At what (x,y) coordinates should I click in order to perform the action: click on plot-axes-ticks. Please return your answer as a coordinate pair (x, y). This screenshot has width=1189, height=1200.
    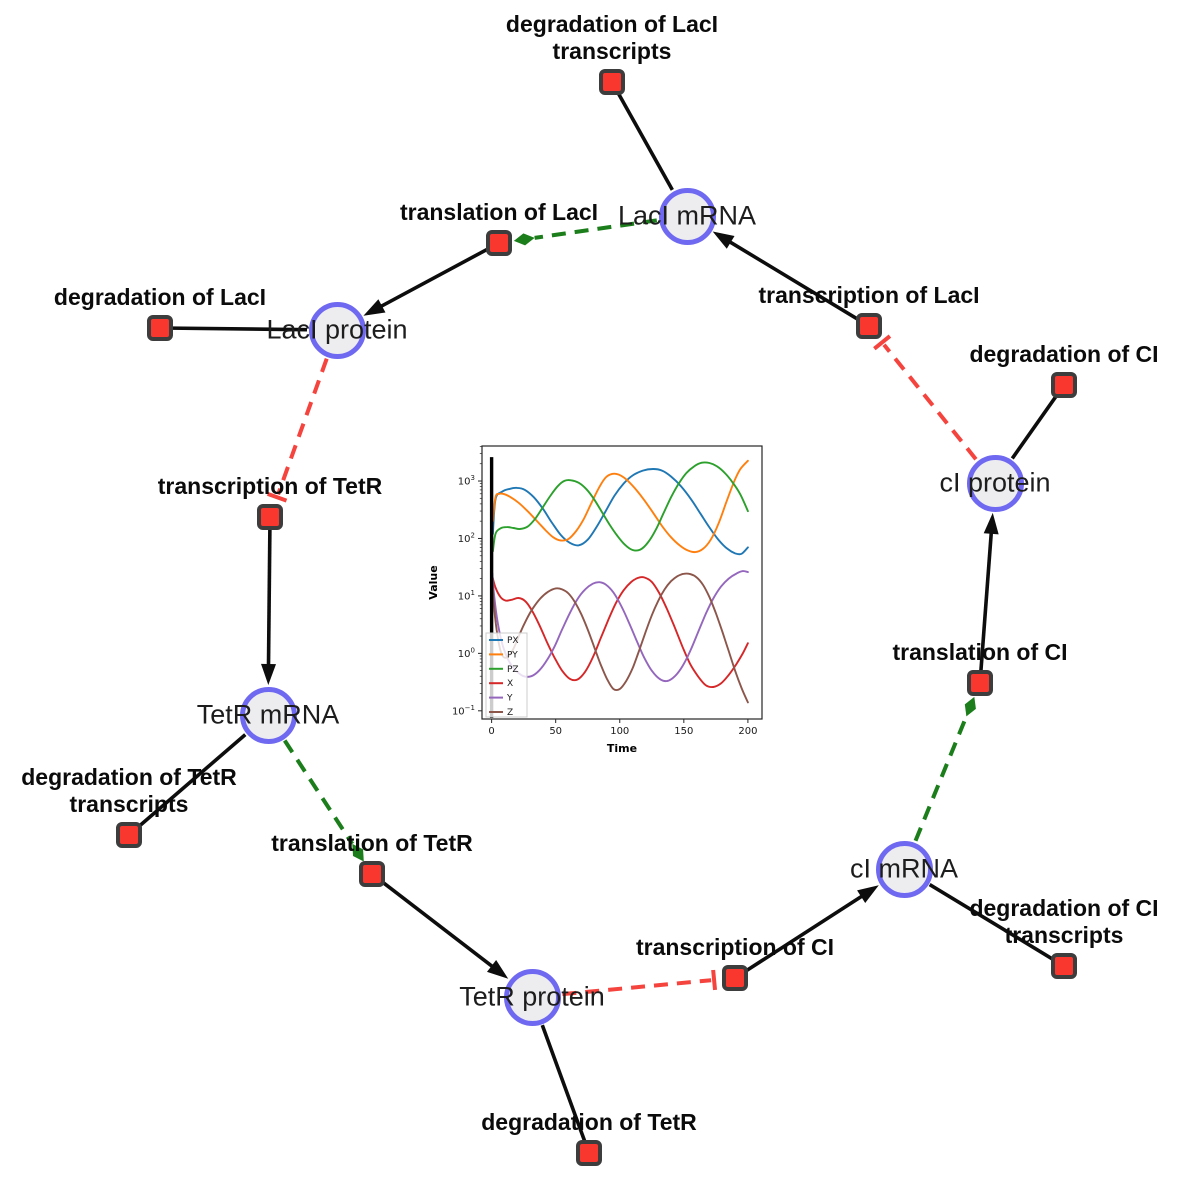
    Looking at the image, I should click on (613, 584).